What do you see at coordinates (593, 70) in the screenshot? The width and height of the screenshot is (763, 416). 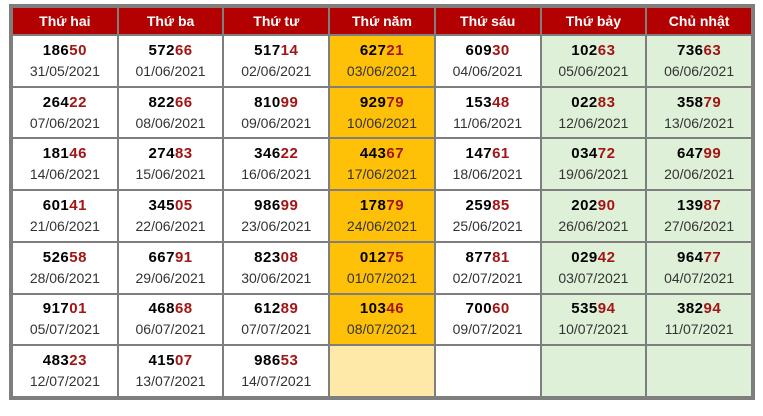 I see `result-date: 05/06/2021` at bounding box center [593, 70].